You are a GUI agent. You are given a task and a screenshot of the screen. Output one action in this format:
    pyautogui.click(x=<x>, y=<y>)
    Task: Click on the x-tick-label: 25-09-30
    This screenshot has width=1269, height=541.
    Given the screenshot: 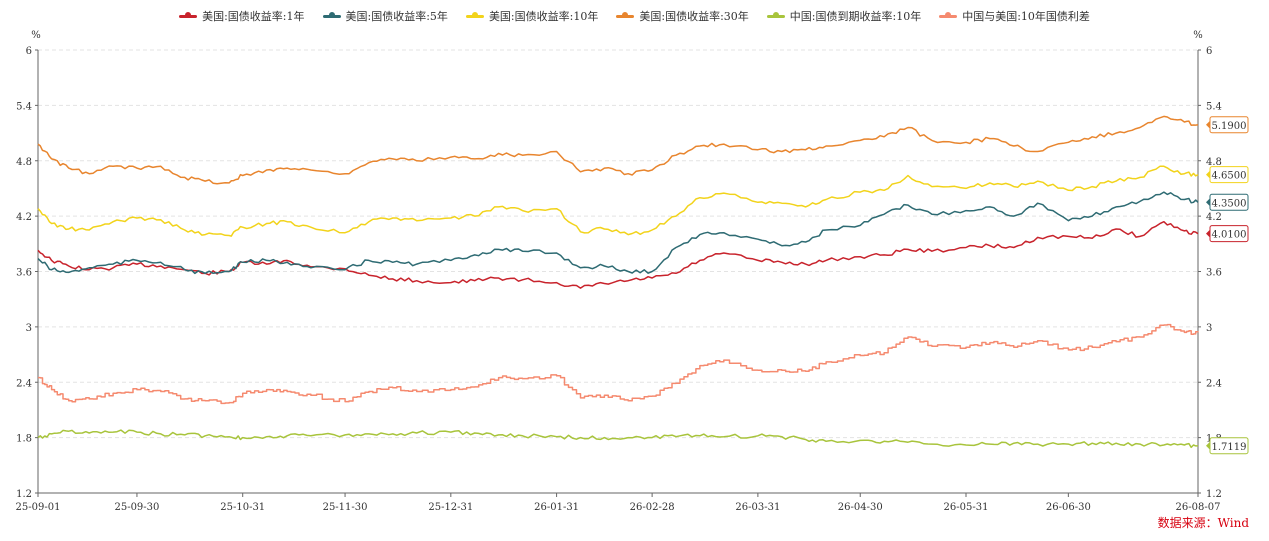 What is the action you would take?
    pyautogui.click(x=136, y=507)
    